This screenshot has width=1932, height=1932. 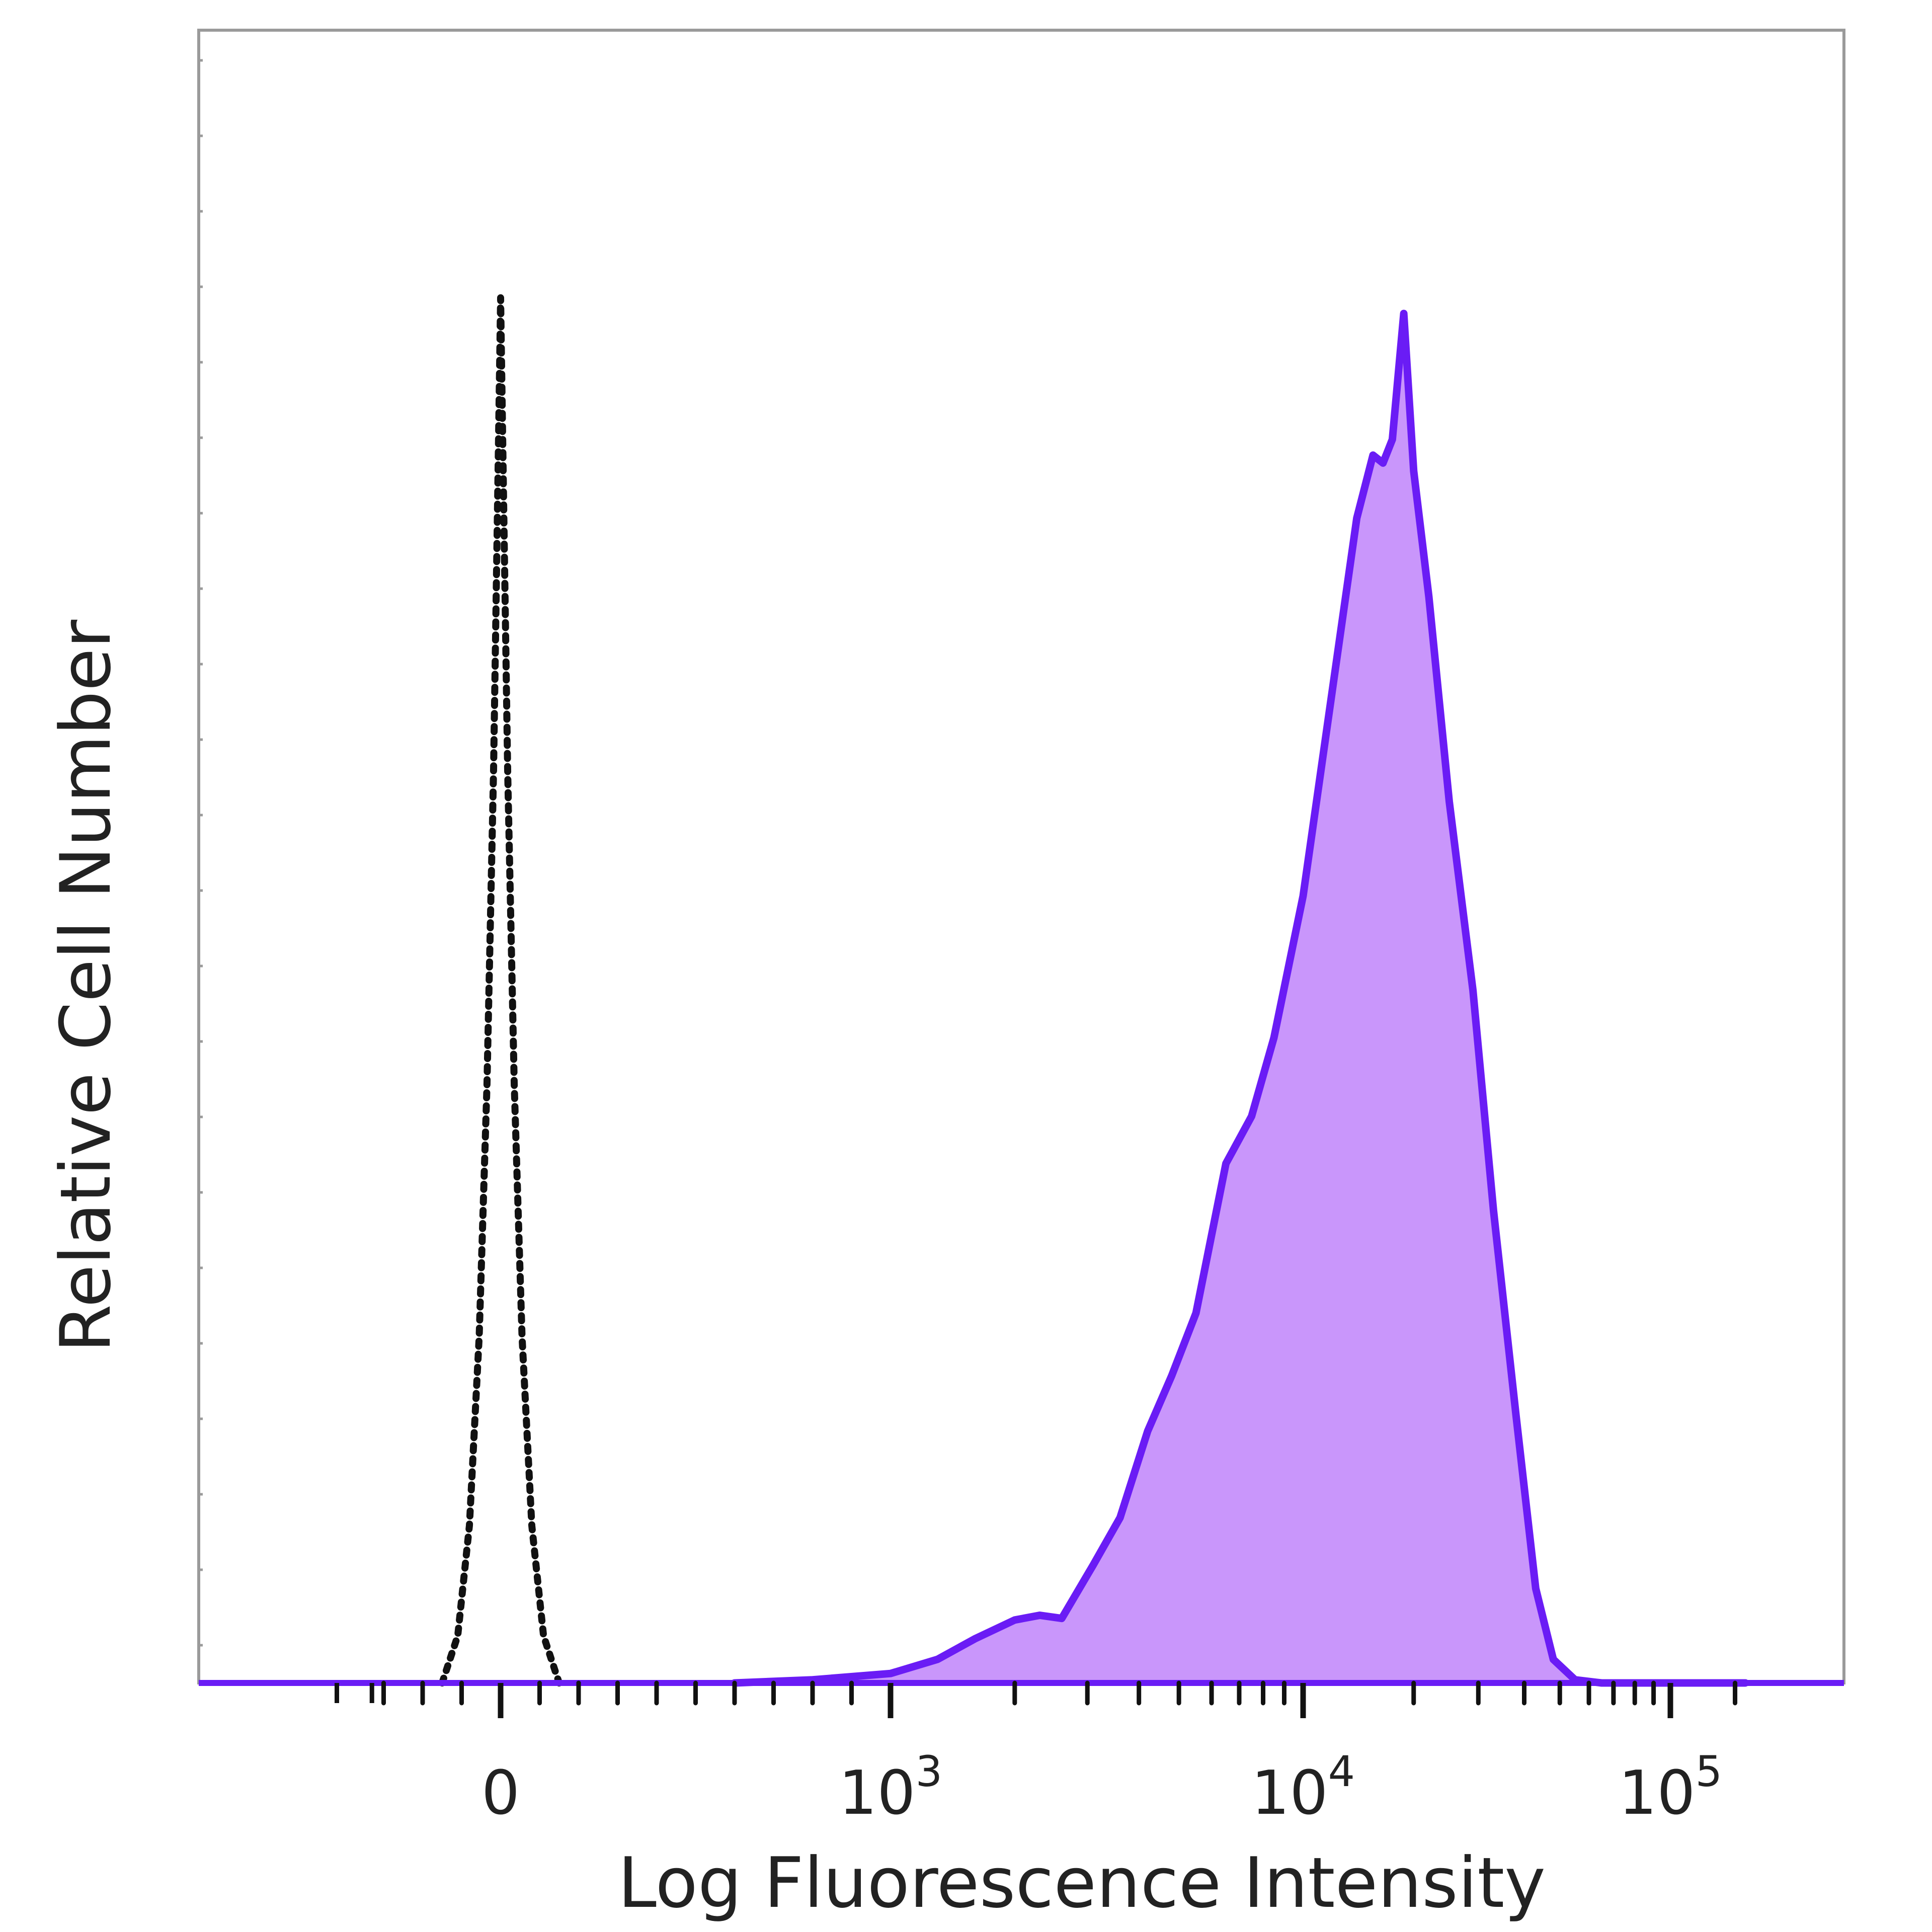 I want to click on x-axis-title: Log Fluorescence Intensity, so click(x=1082, y=1882).